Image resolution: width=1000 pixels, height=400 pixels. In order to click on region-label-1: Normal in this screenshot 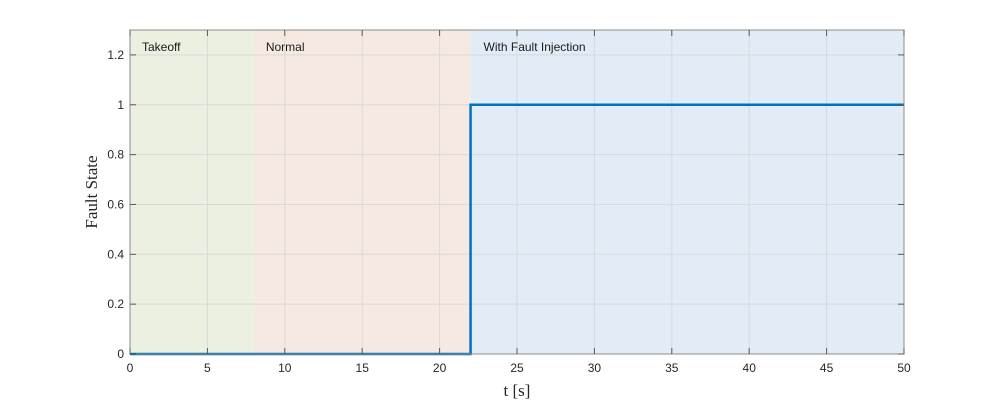, I will do `click(285, 47)`.